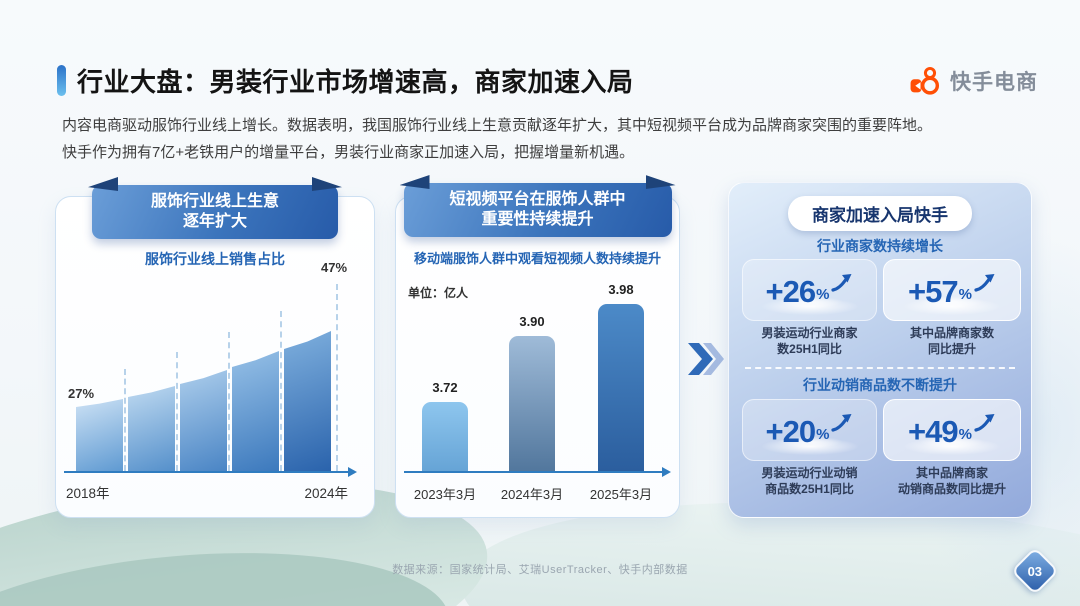  I want to click on stat-figure: +49 %, so click(952, 430).